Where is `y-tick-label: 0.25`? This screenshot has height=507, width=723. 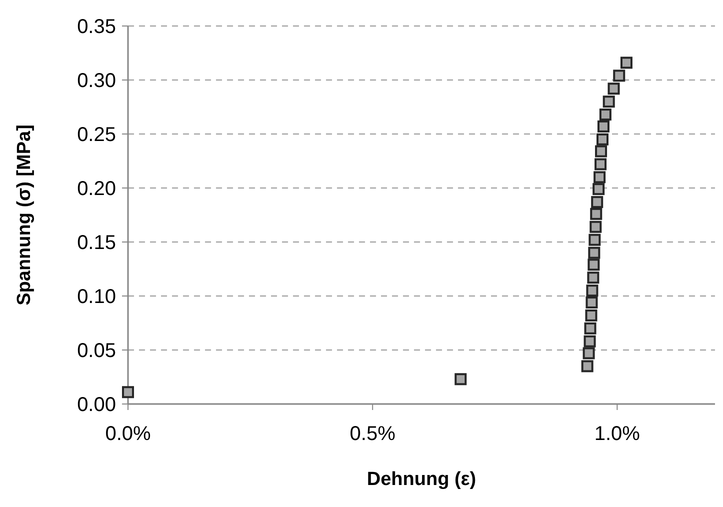 y-tick-label: 0.25 is located at coordinates (96, 135).